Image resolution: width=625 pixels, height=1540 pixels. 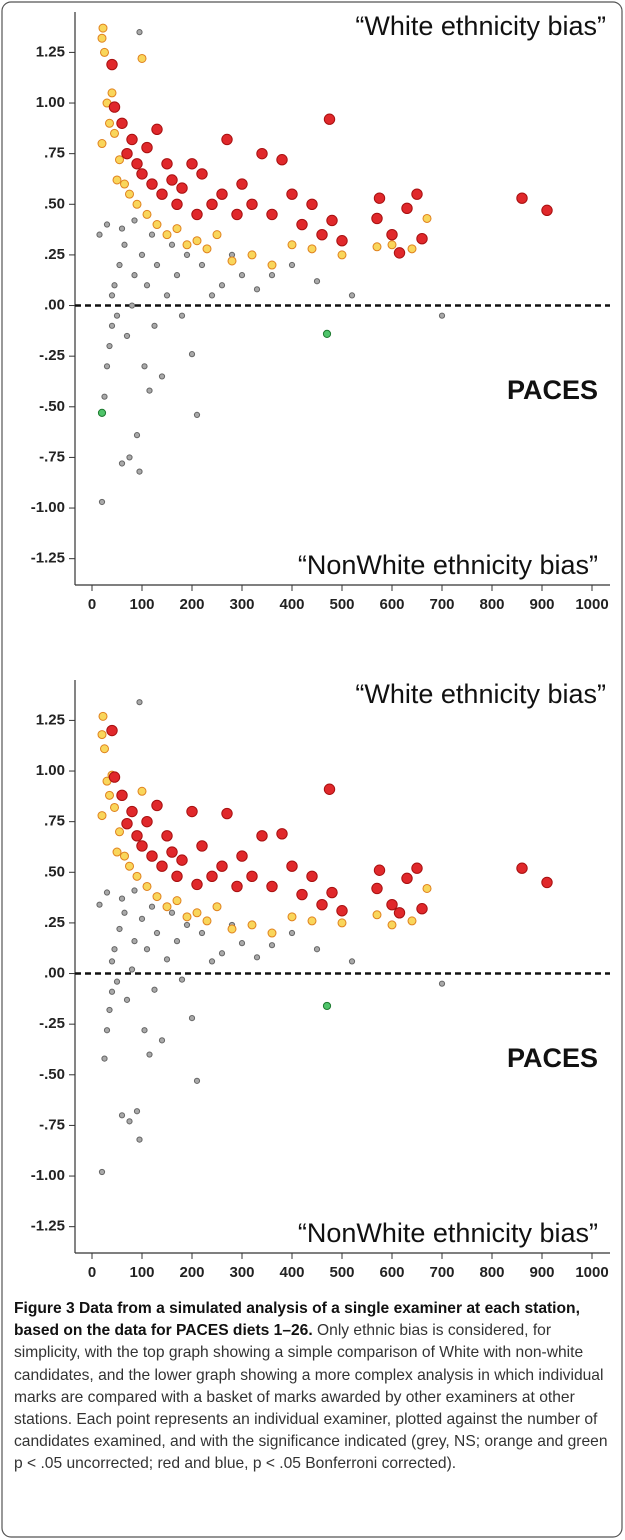 I want to click on annotation: PACES, so click(x=552, y=1058).